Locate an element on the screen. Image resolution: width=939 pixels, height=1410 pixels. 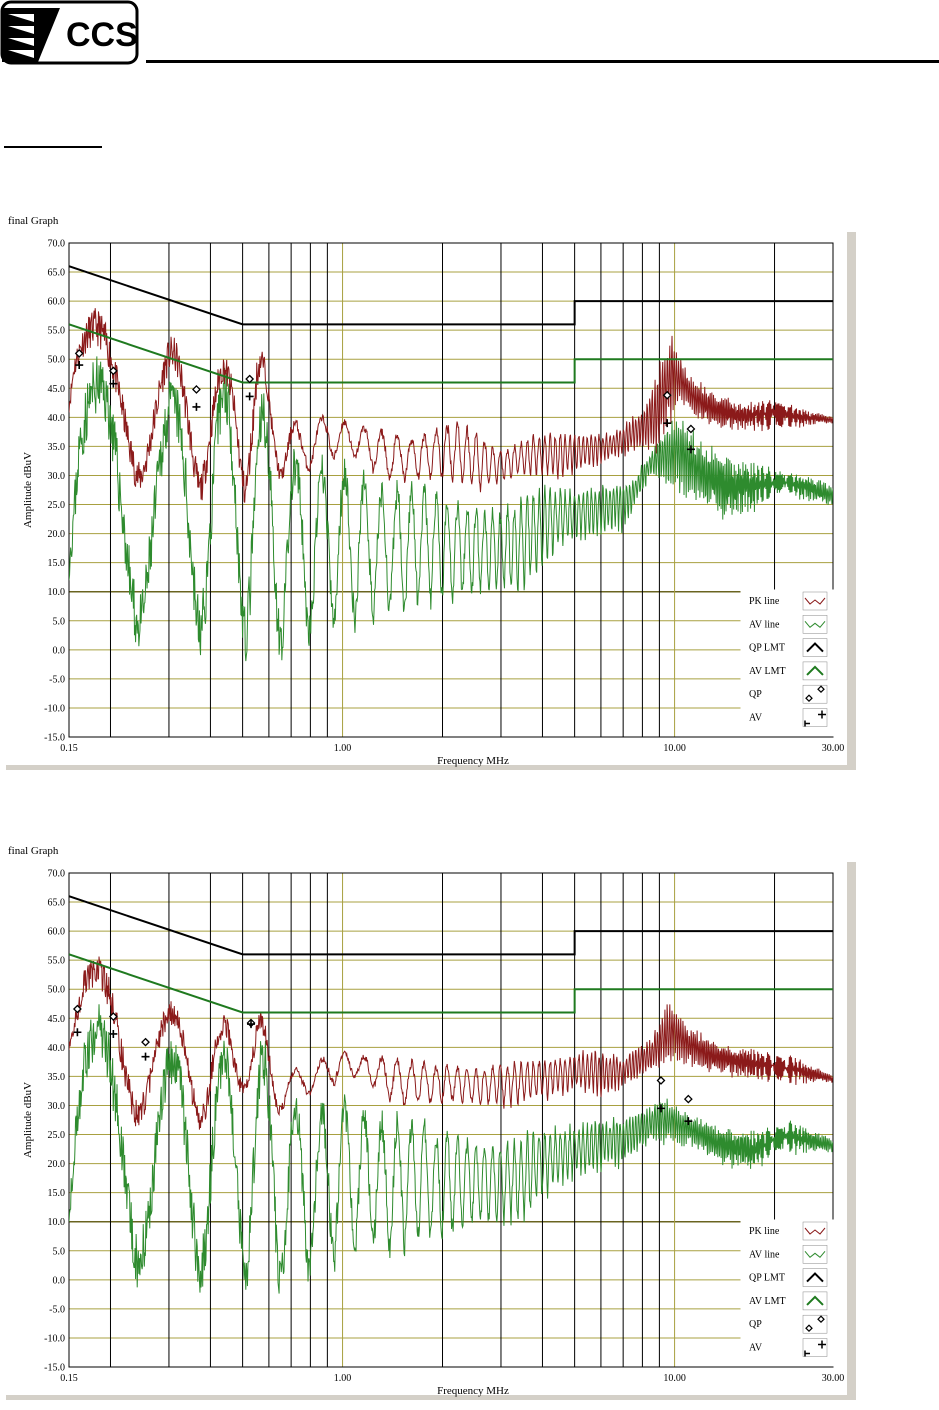
y-tick-label: -10.0 is located at coordinates (54, 708).